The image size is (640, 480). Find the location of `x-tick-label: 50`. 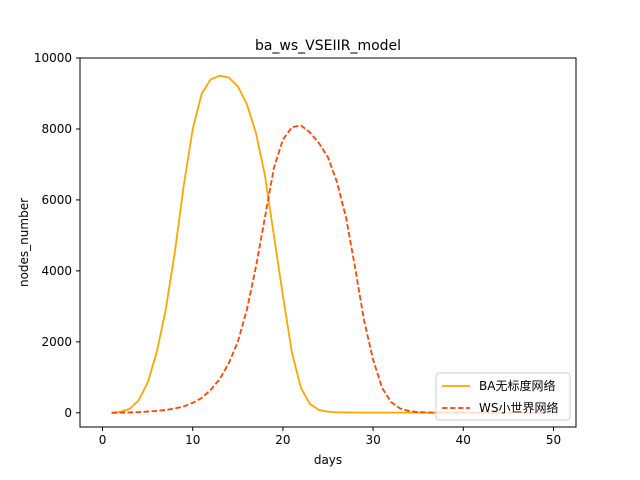

x-tick-label: 50 is located at coordinates (553, 440).